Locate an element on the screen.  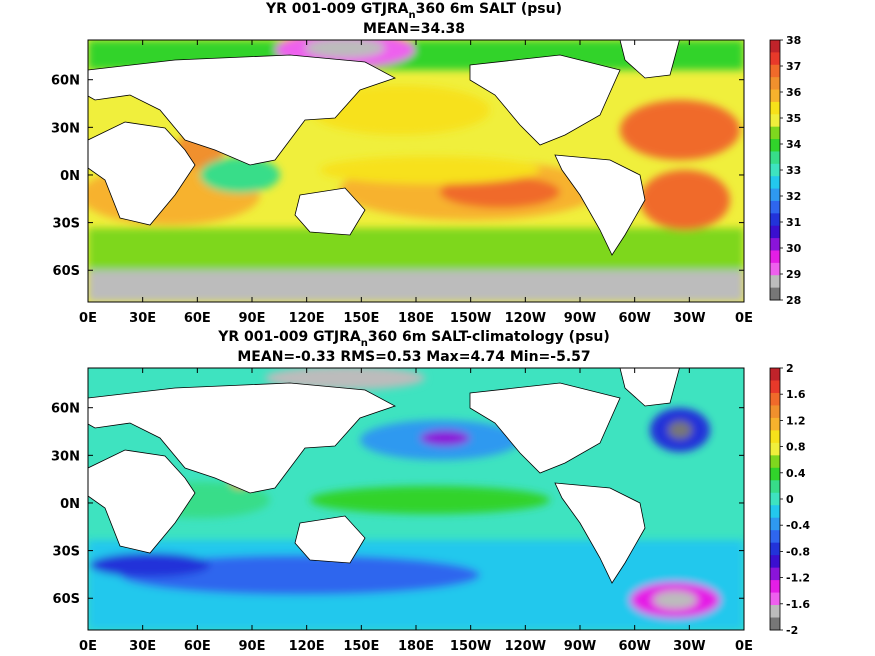
colorbar-label: 1.2 is located at coordinates (796, 420).